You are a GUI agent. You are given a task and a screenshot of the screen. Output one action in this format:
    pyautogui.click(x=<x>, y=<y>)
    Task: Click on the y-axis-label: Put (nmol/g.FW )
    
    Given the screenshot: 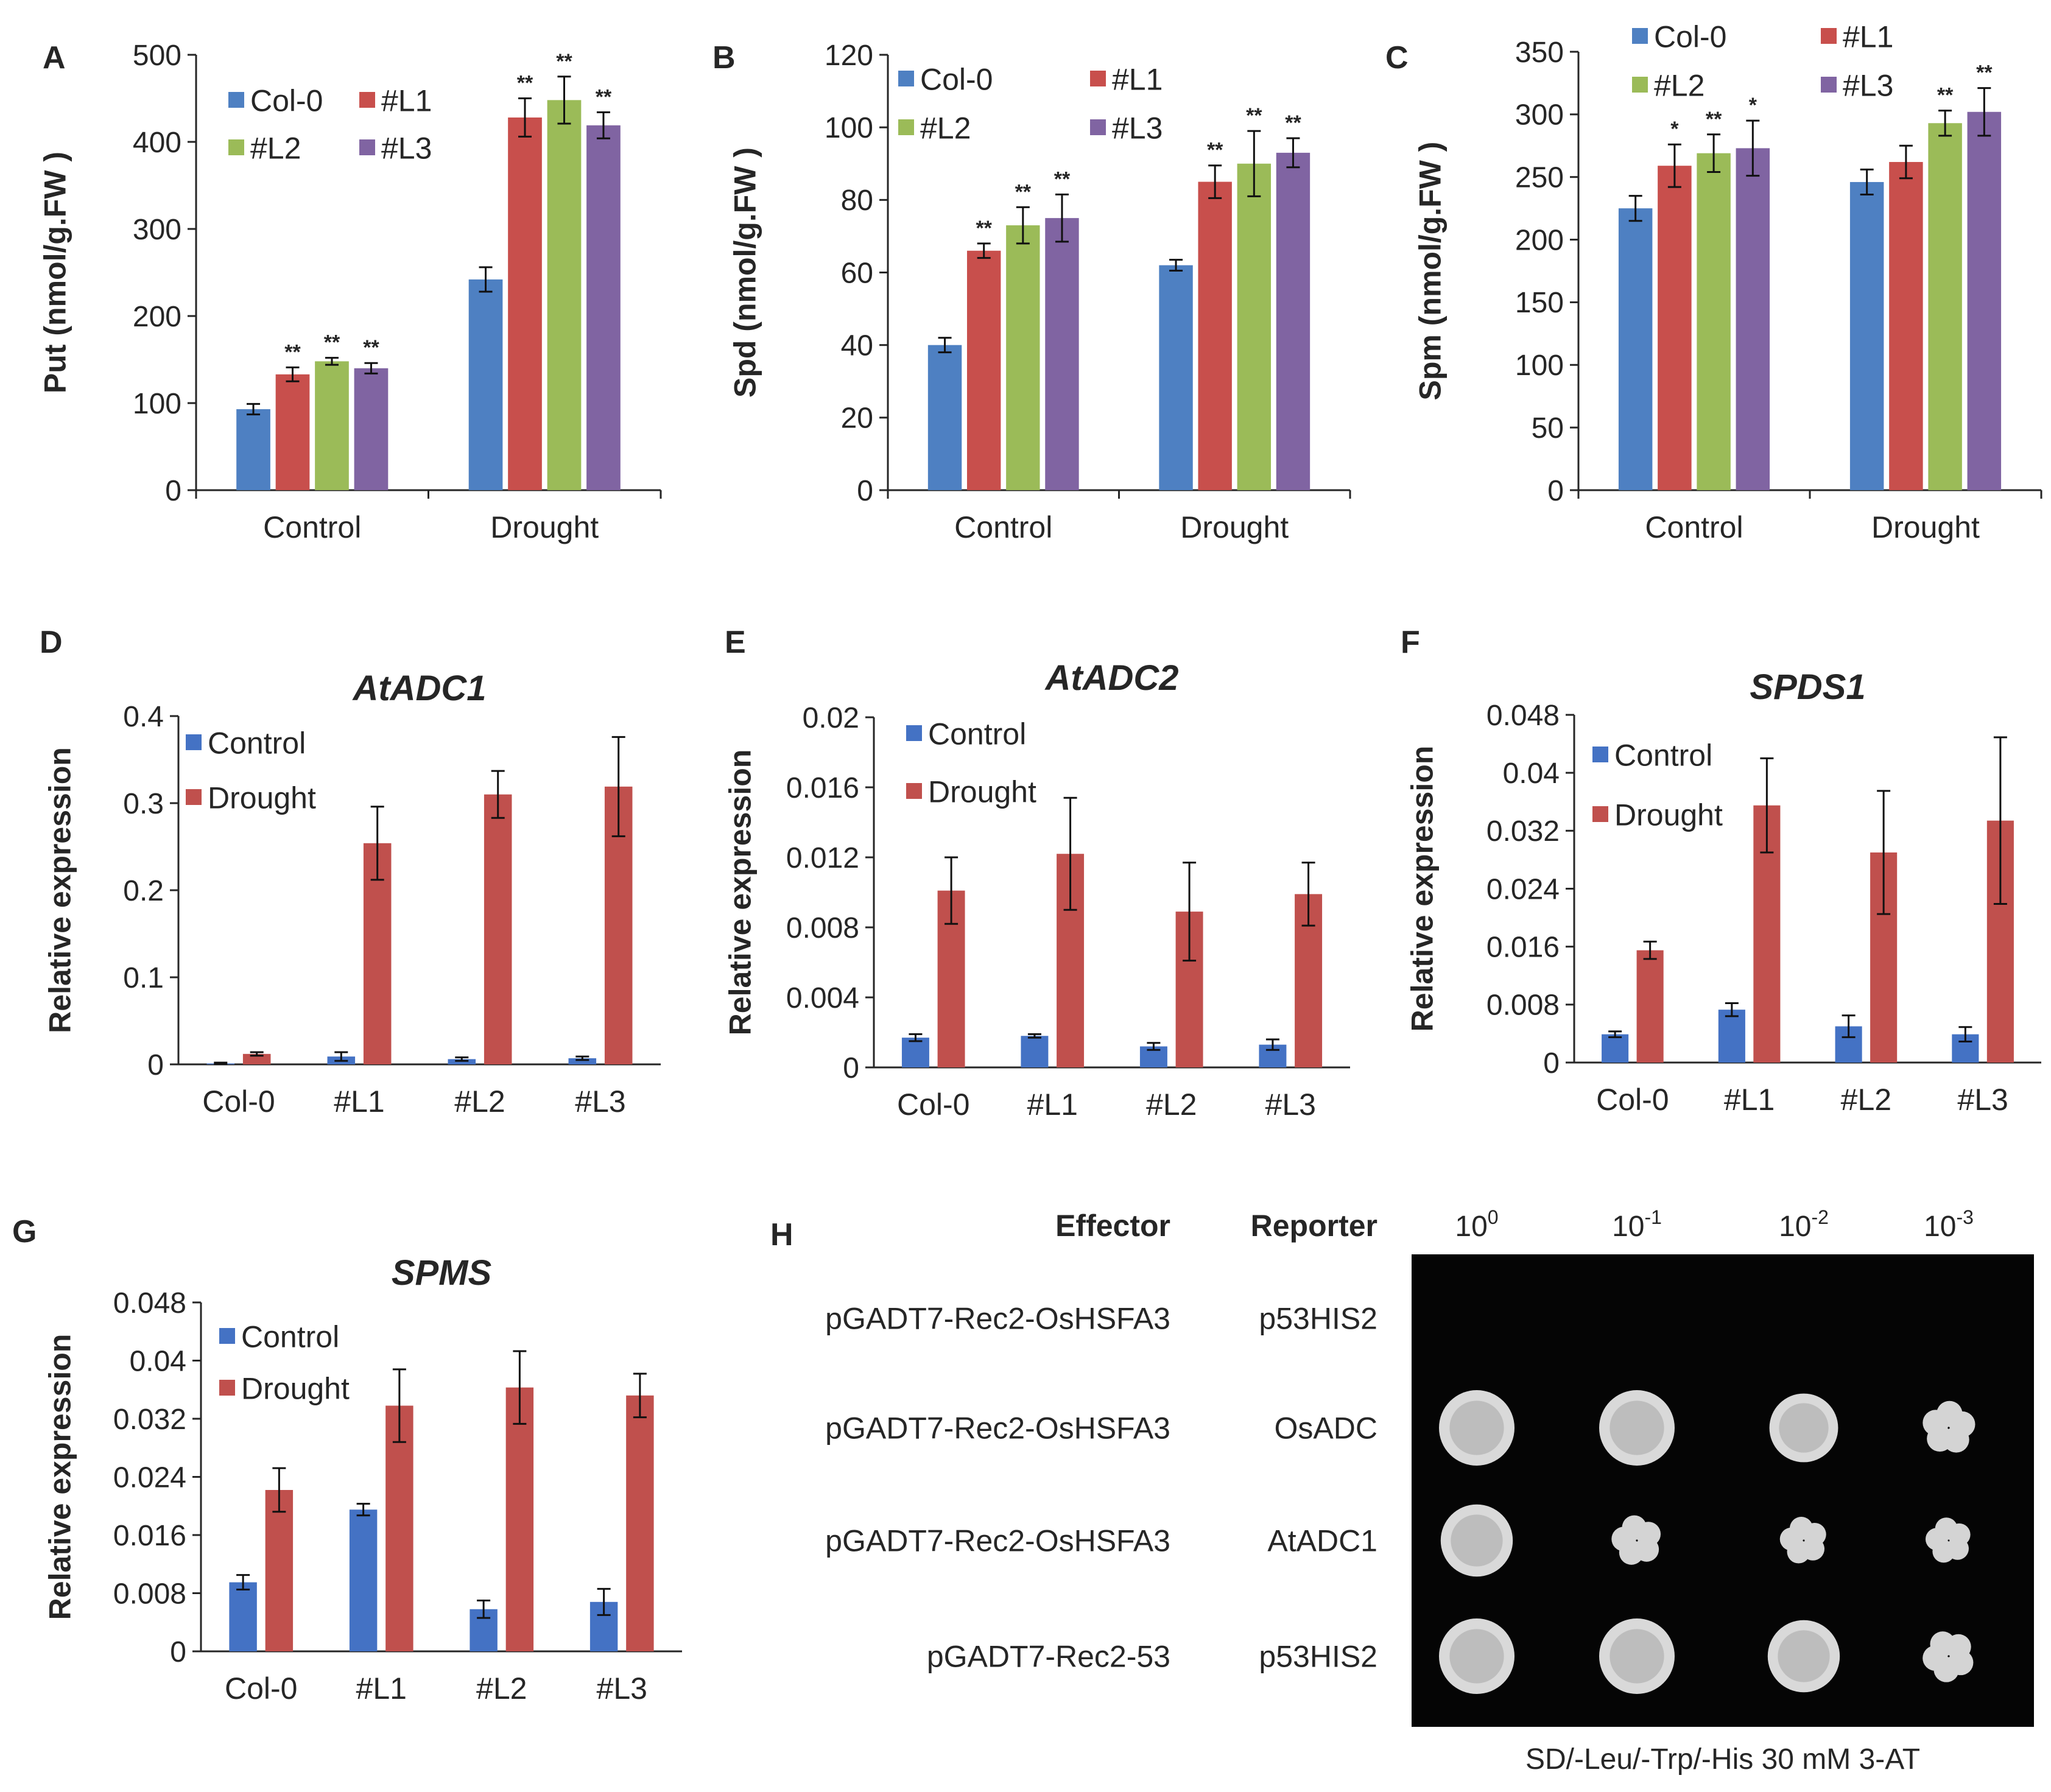 What is the action you would take?
    pyautogui.click(x=55, y=272)
    